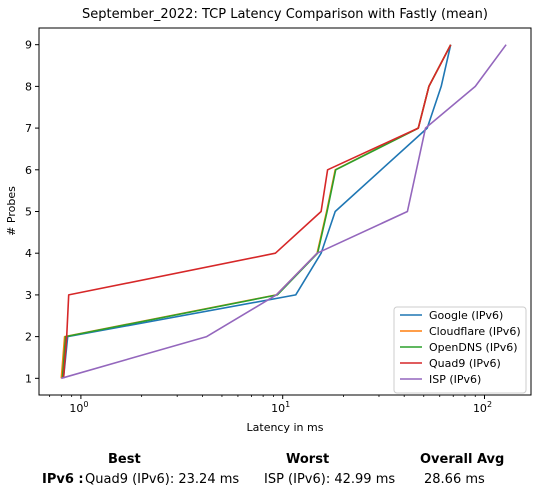  I want to click on legend-label: Quad9 (IPv6), so click(465, 363).